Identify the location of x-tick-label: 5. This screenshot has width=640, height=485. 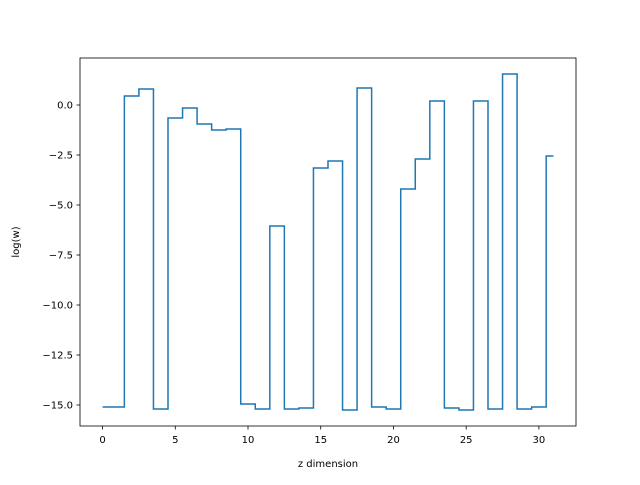
(175, 440).